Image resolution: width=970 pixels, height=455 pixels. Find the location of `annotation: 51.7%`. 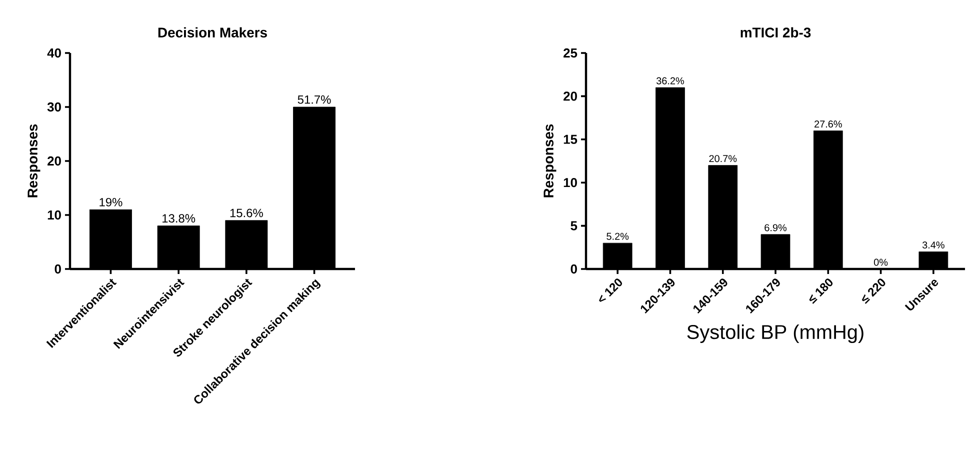

annotation: 51.7% is located at coordinates (314, 99).